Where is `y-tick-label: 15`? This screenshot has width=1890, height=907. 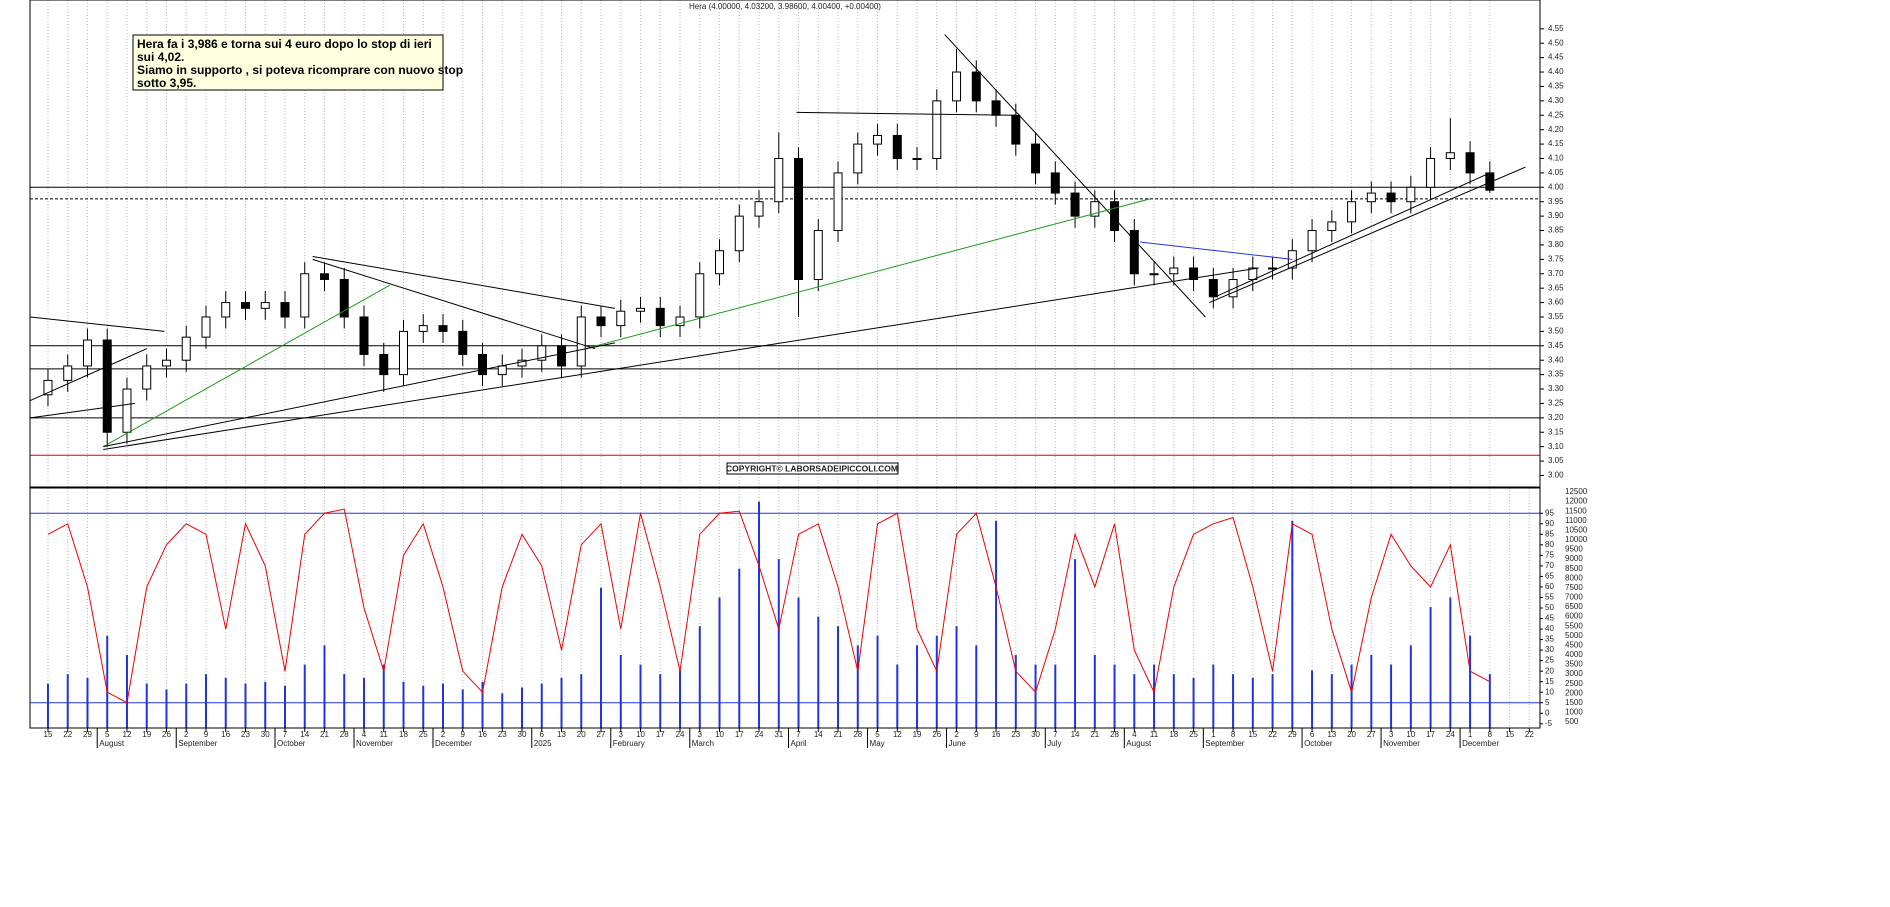
y-tick-label: 15 is located at coordinates (1549, 681).